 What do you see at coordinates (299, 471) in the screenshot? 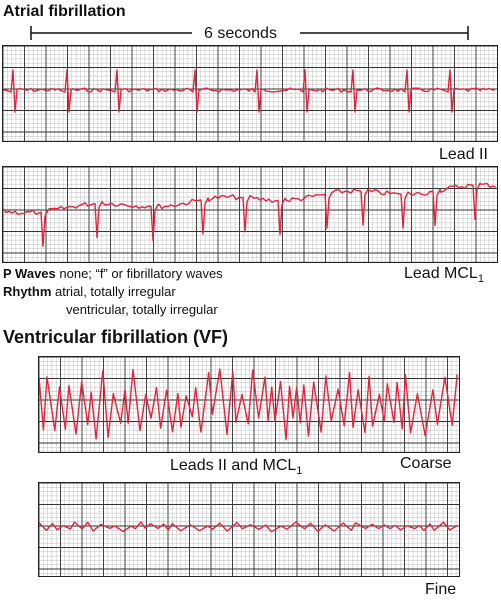
I see `leads-label-sub: 1` at bounding box center [299, 471].